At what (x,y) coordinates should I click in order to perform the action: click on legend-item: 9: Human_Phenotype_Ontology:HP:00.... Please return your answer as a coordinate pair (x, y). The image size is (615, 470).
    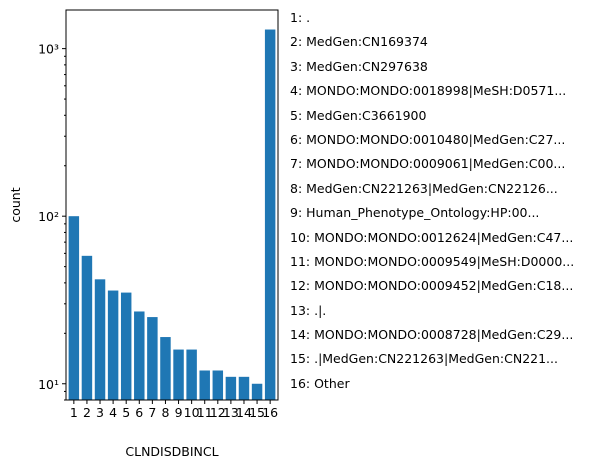
    Looking at the image, I should click on (415, 213).